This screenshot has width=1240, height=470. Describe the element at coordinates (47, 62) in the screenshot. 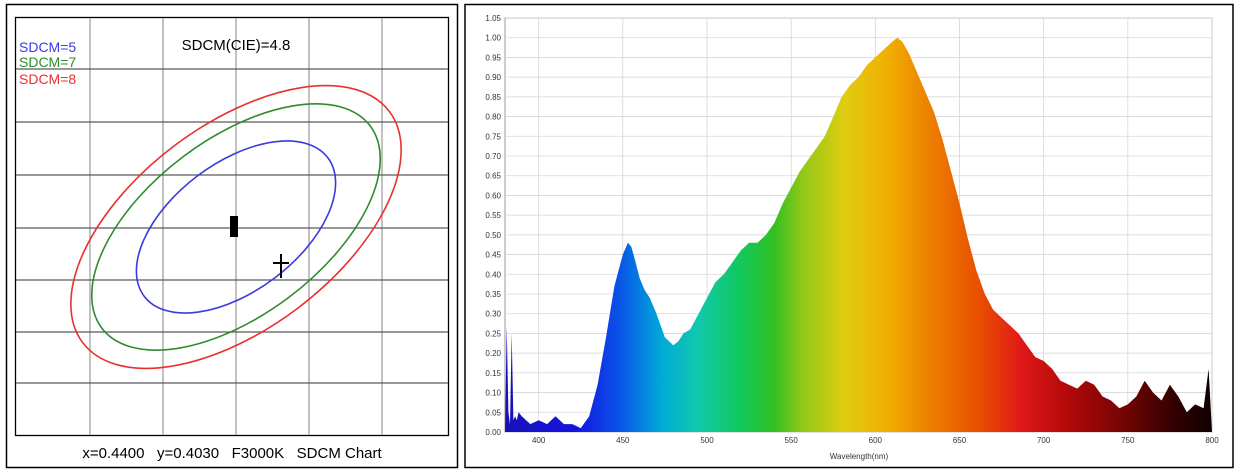

I see `legend-sdcm7: SDCM=7` at that location.